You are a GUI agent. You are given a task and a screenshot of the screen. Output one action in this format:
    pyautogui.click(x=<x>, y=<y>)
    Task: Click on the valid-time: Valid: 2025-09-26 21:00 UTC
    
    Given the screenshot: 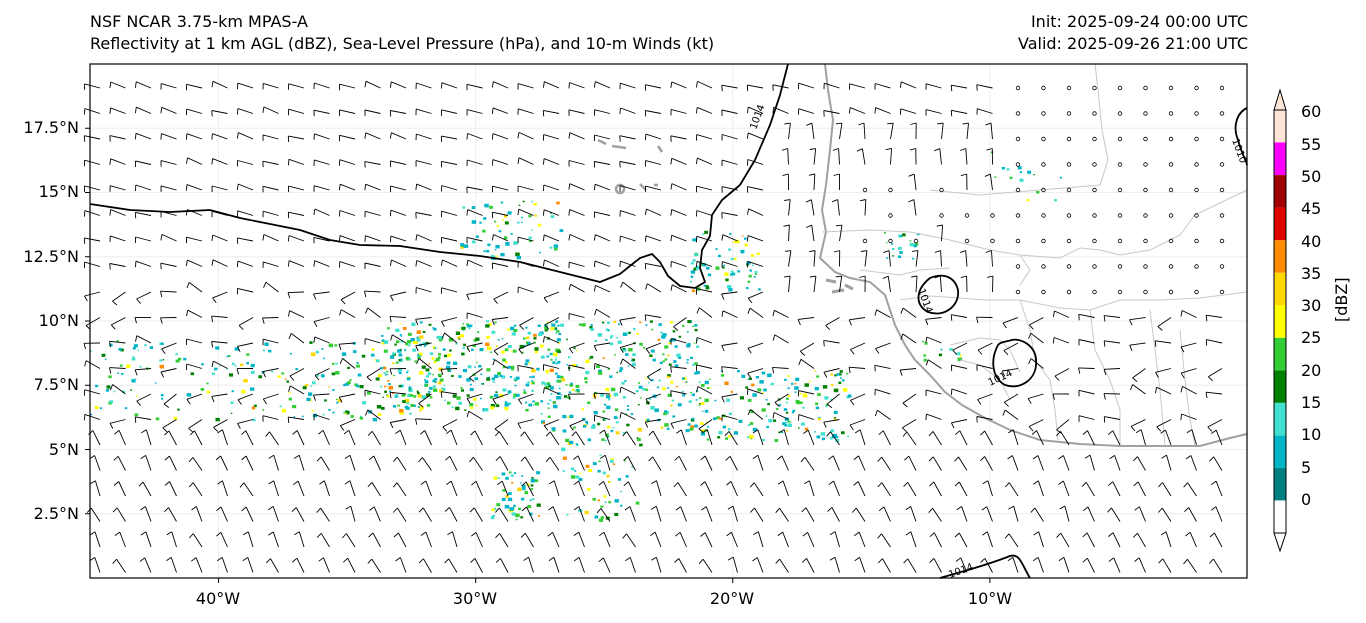 What is the action you would take?
    pyautogui.click(x=1132, y=43)
    